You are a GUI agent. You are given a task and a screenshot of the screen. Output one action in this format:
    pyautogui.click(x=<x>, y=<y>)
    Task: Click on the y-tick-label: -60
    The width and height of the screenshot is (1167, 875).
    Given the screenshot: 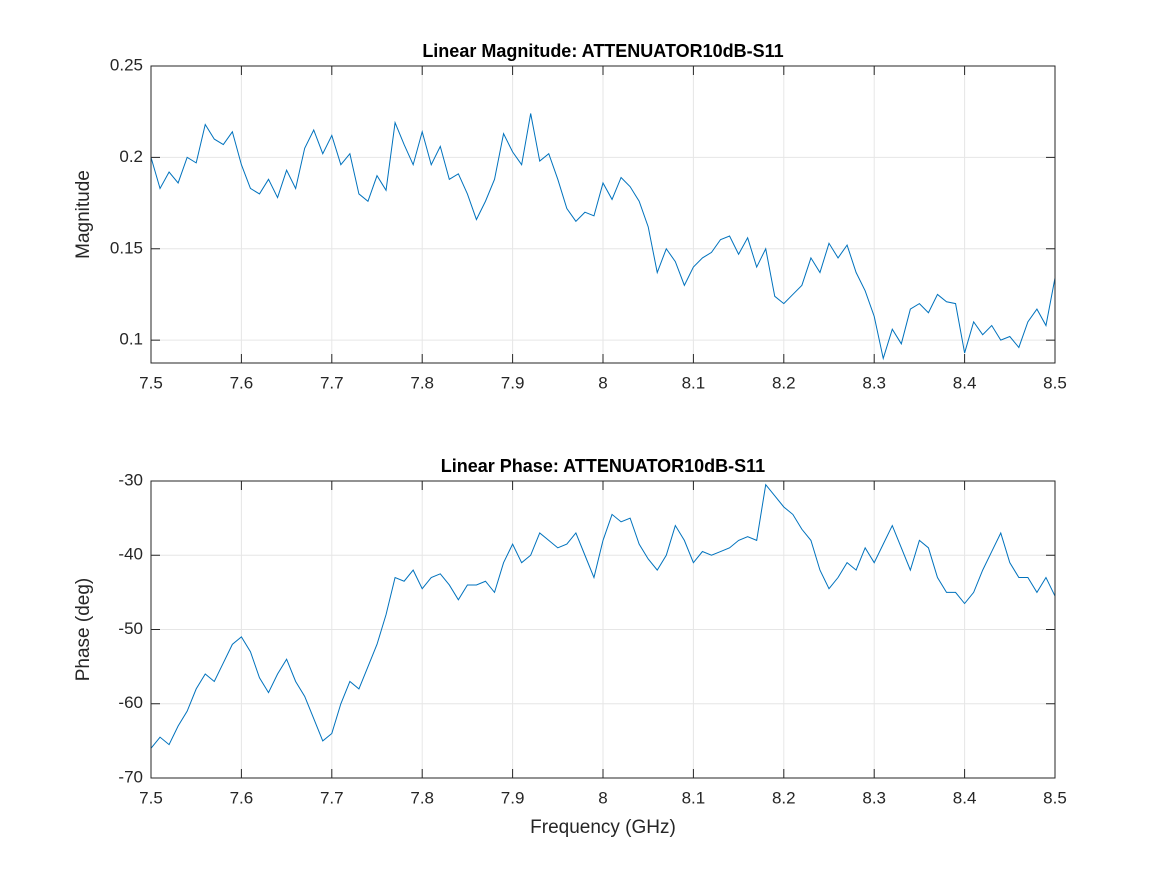 What is the action you would take?
    pyautogui.click(x=130, y=702)
    